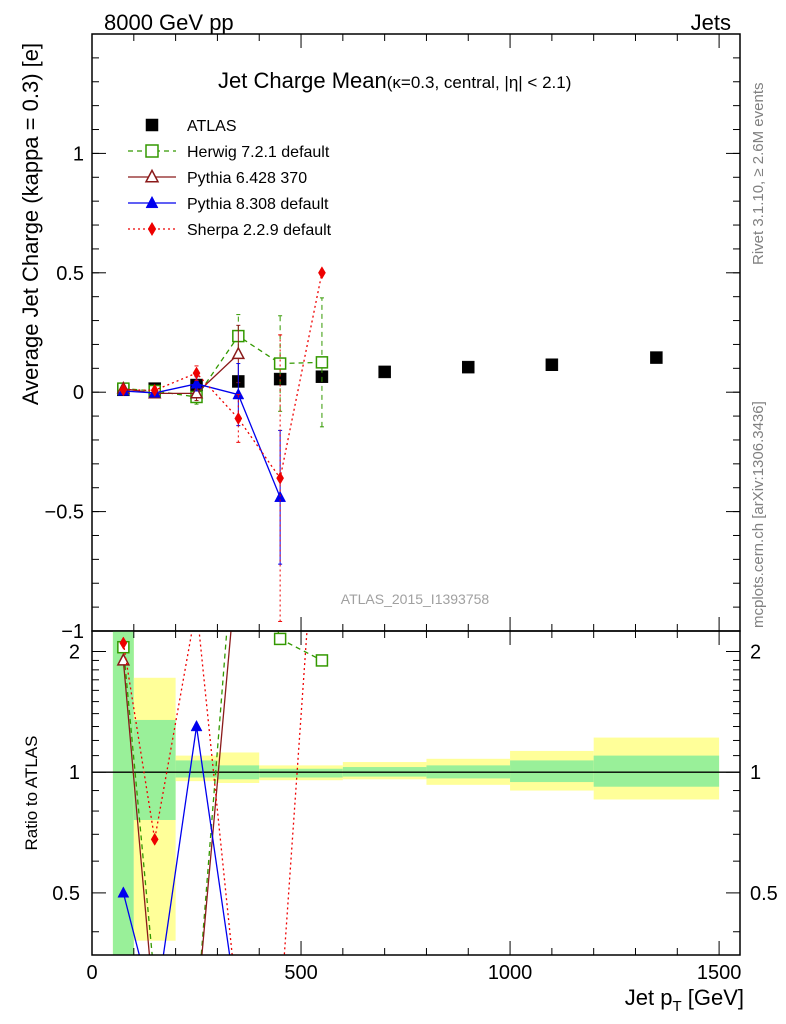 This screenshot has width=786, height=1024. I want to click on legend-label: Pythia 8.308 default, so click(258, 204).